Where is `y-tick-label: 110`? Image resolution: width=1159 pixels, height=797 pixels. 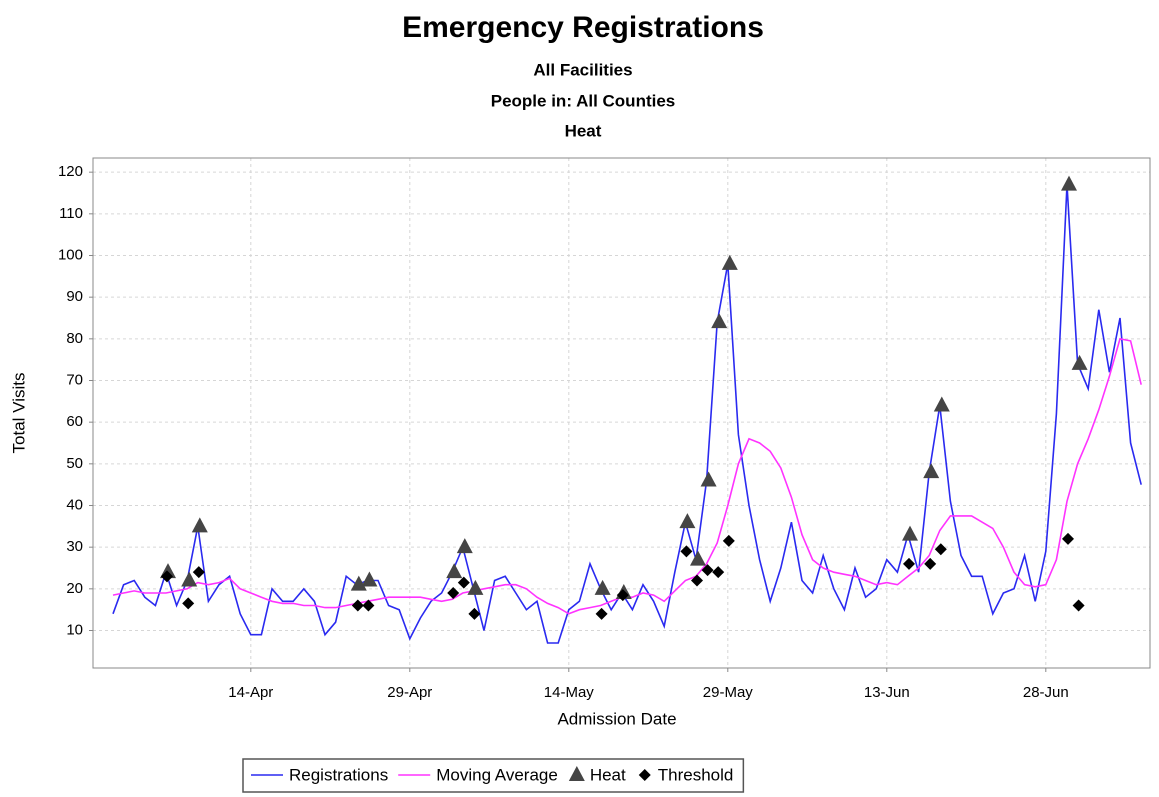 y-tick-label: 110 is located at coordinates (71, 213).